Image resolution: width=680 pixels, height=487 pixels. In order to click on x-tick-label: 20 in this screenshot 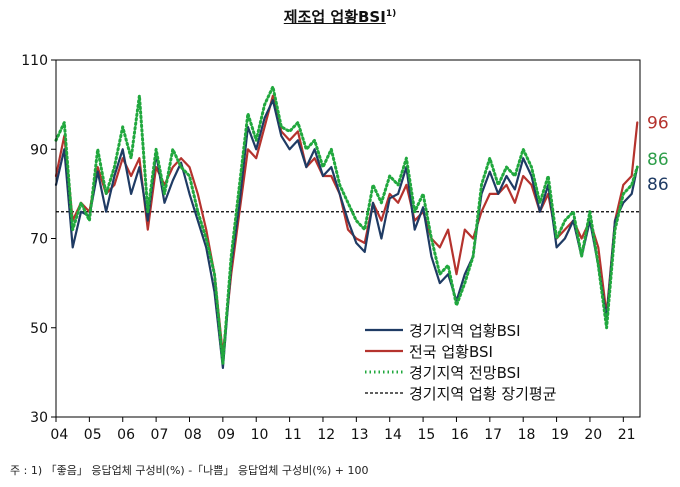, I will do `click(593, 435)`.